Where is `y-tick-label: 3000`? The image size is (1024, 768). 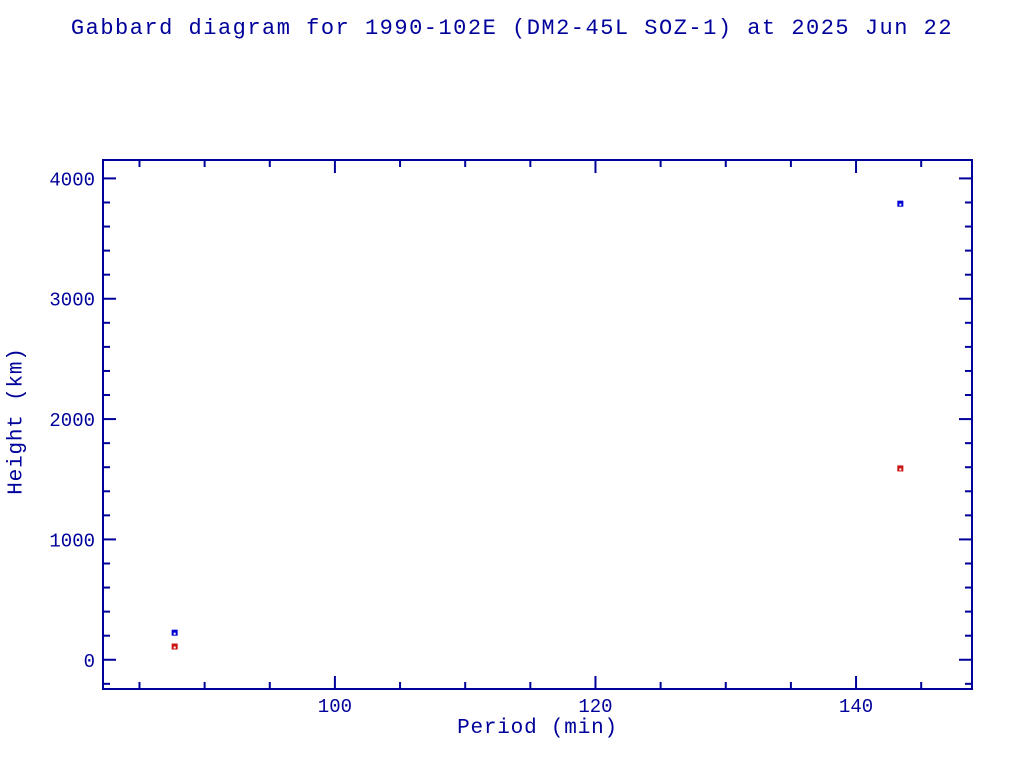
y-tick-label: 3000 is located at coordinates (72, 301).